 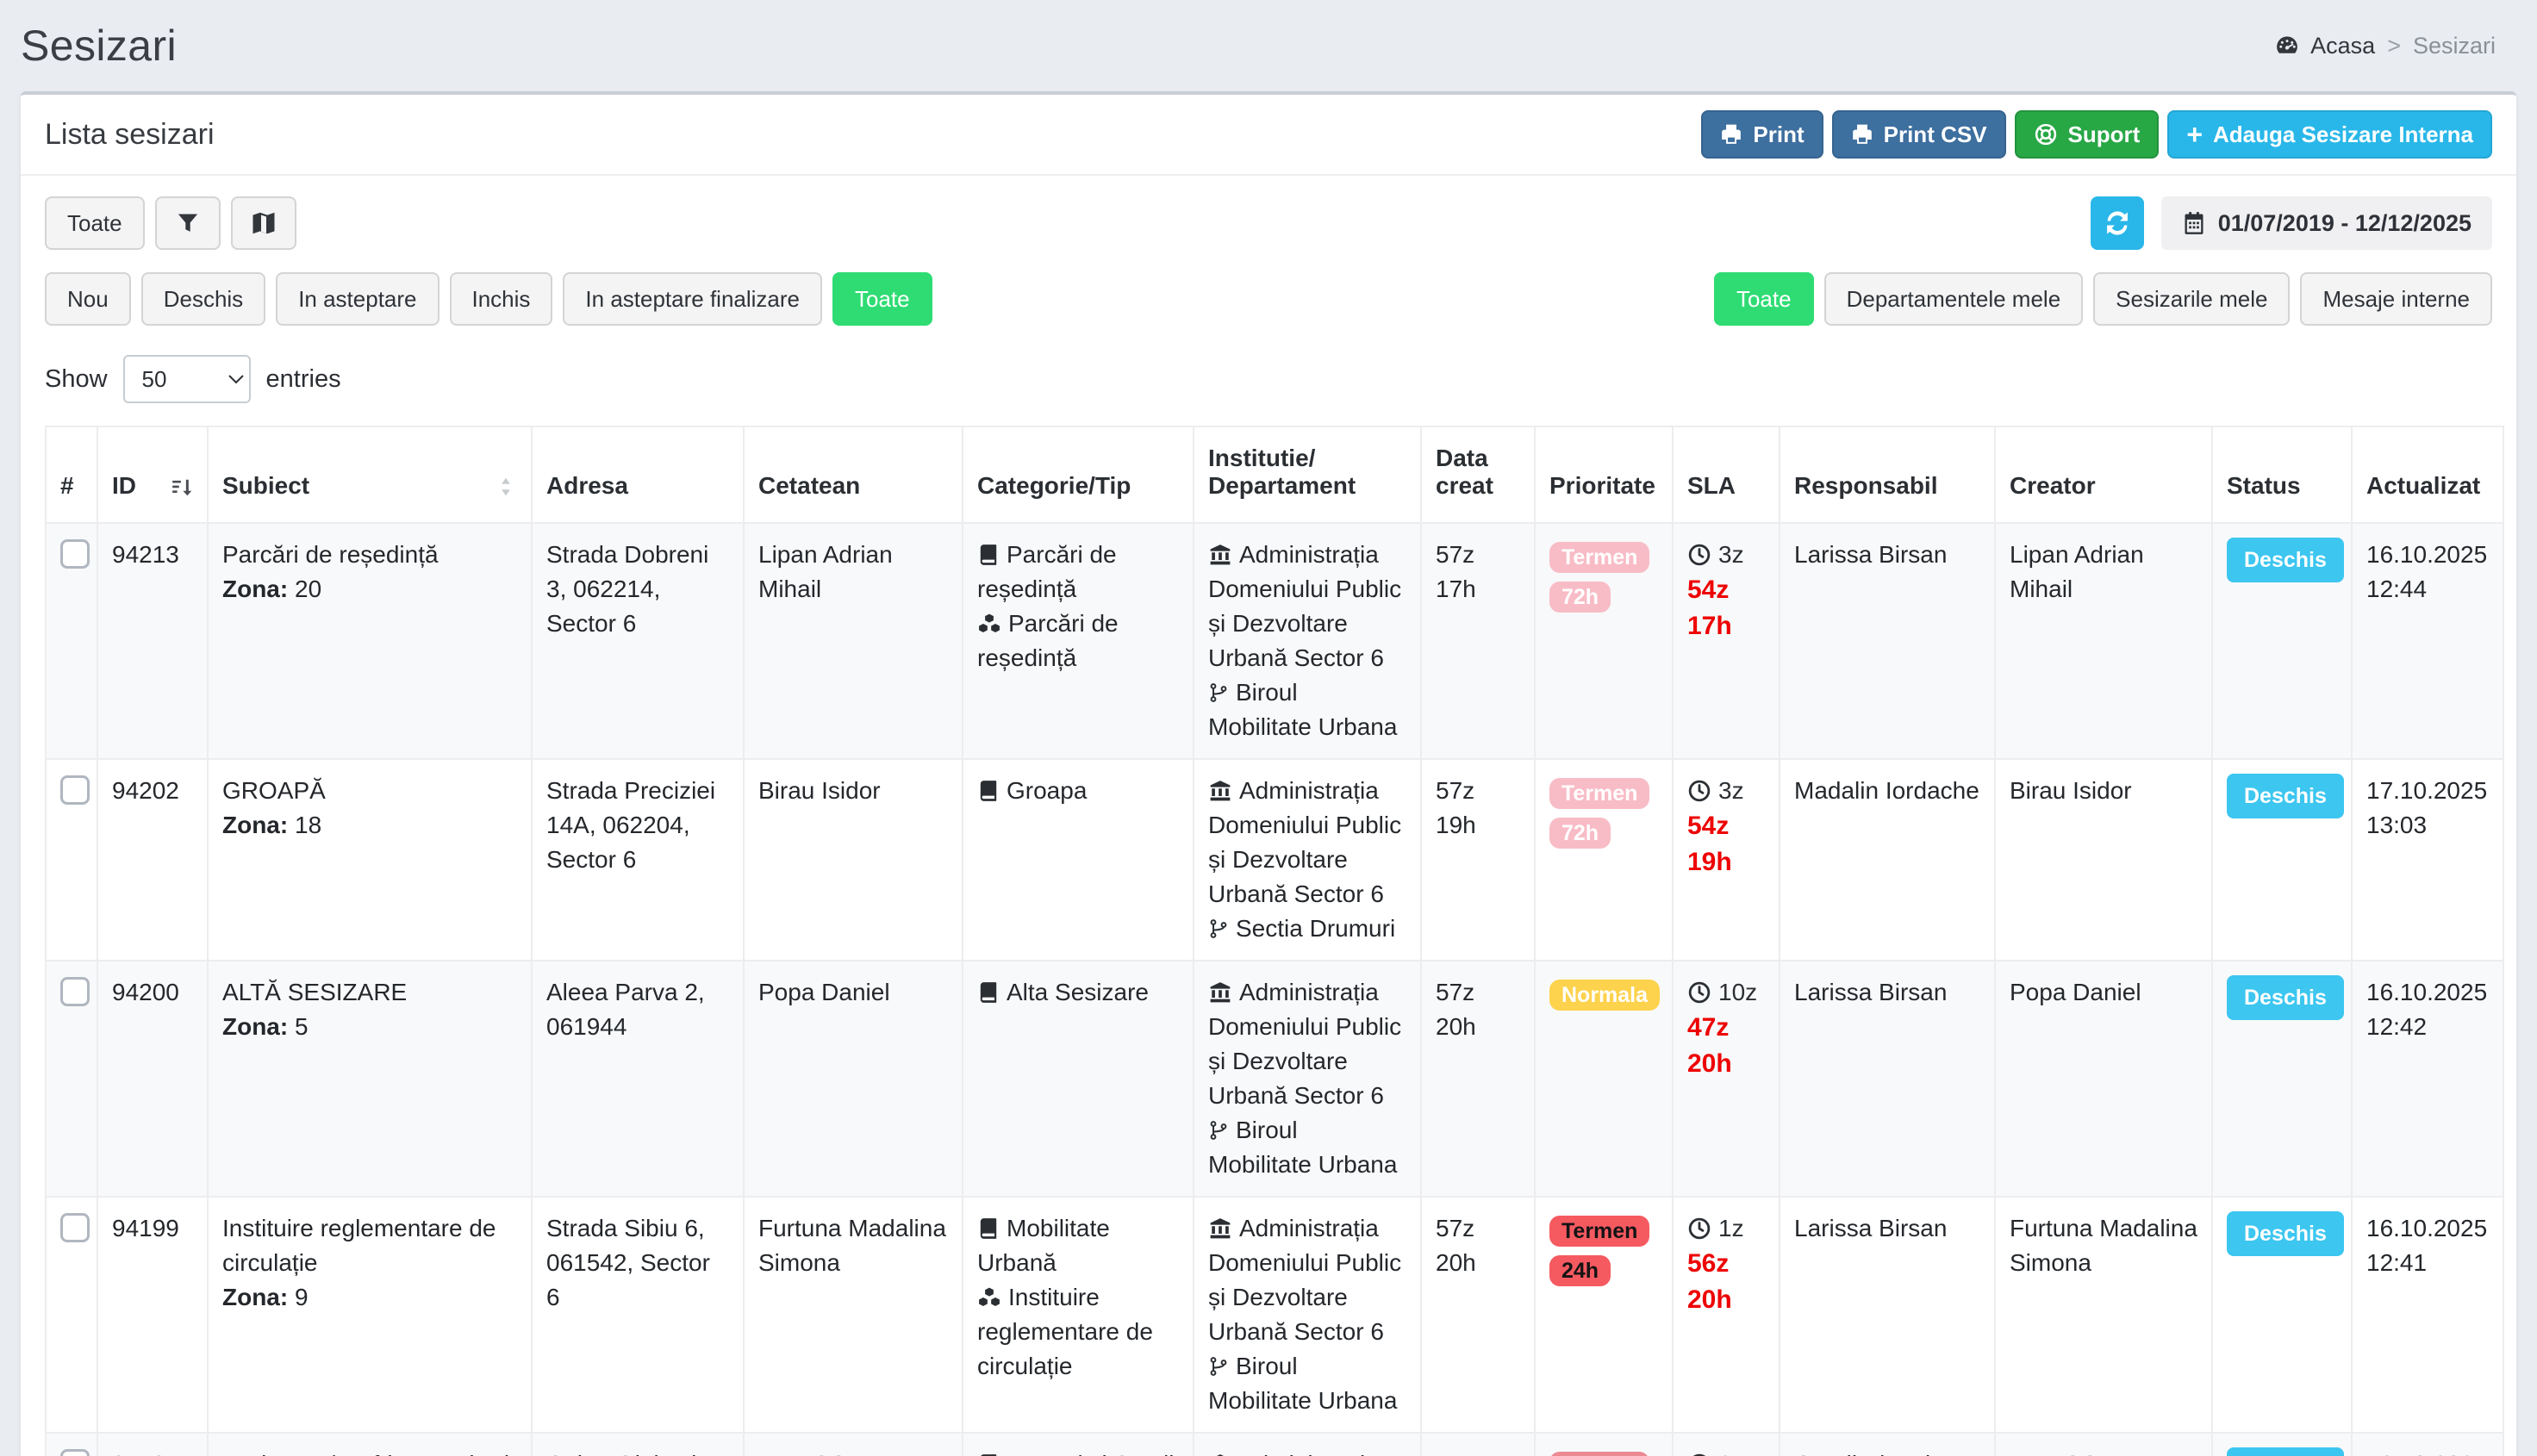 I want to click on map-button, so click(x=263, y=223).